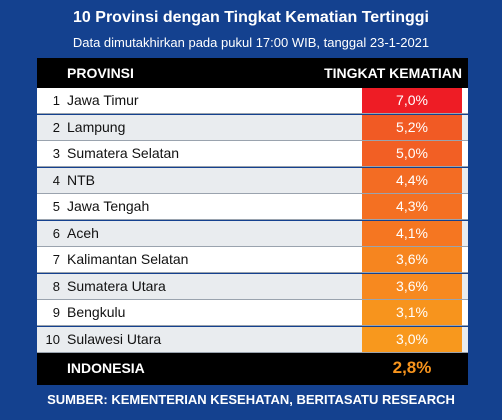  I want to click on row-rank: 4, so click(56, 180).